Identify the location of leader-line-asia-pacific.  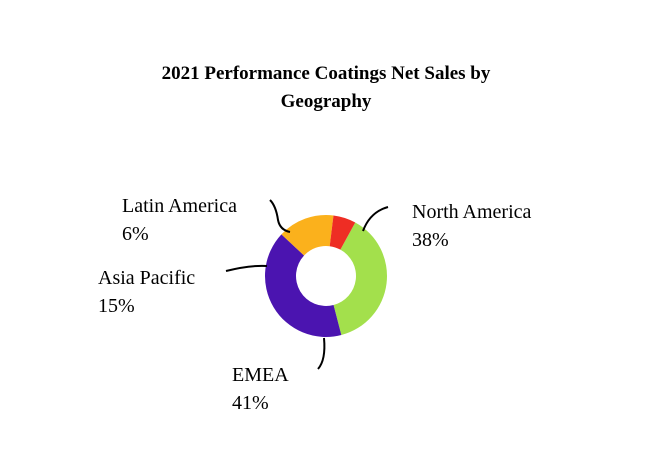
(246, 268).